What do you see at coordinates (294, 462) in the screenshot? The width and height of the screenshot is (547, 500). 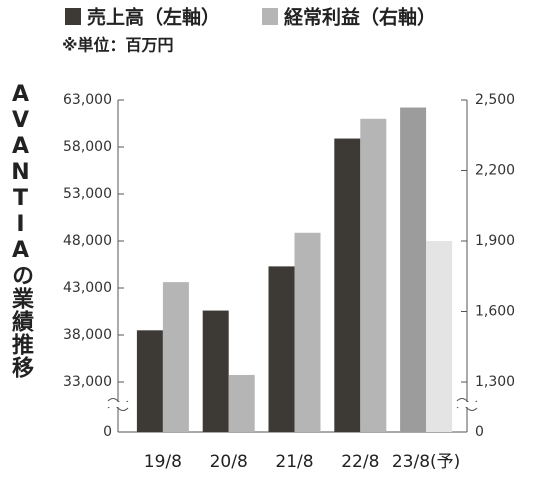 I see `x-tick-label: 21/8` at bounding box center [294, 462].